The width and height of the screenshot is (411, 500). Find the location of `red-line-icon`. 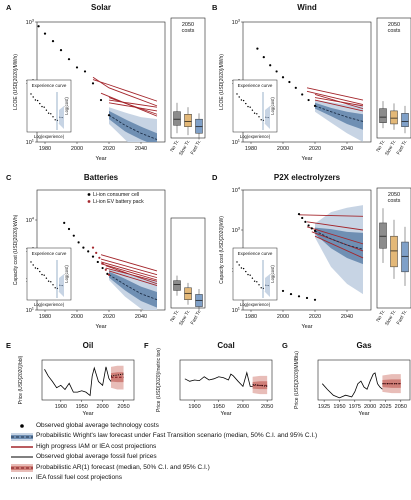

red-line-icon is located at coordinates (22, 447).